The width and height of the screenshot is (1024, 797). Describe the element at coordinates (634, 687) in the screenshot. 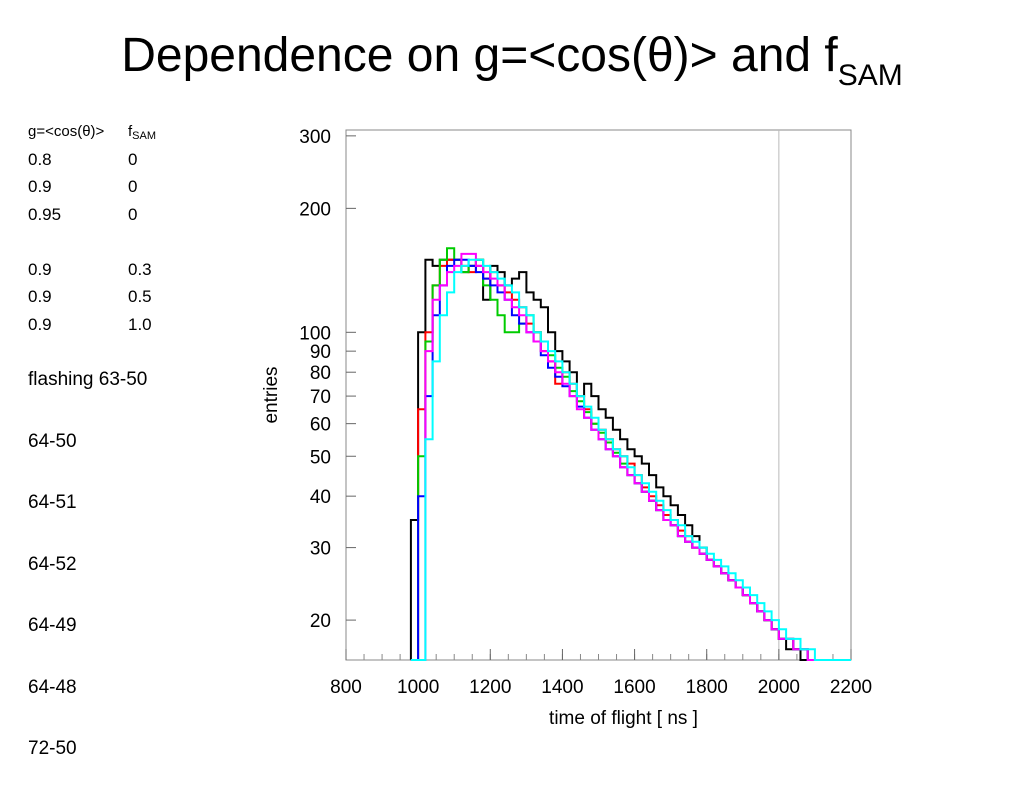

I see `x-tick-label: 1600` at that location.